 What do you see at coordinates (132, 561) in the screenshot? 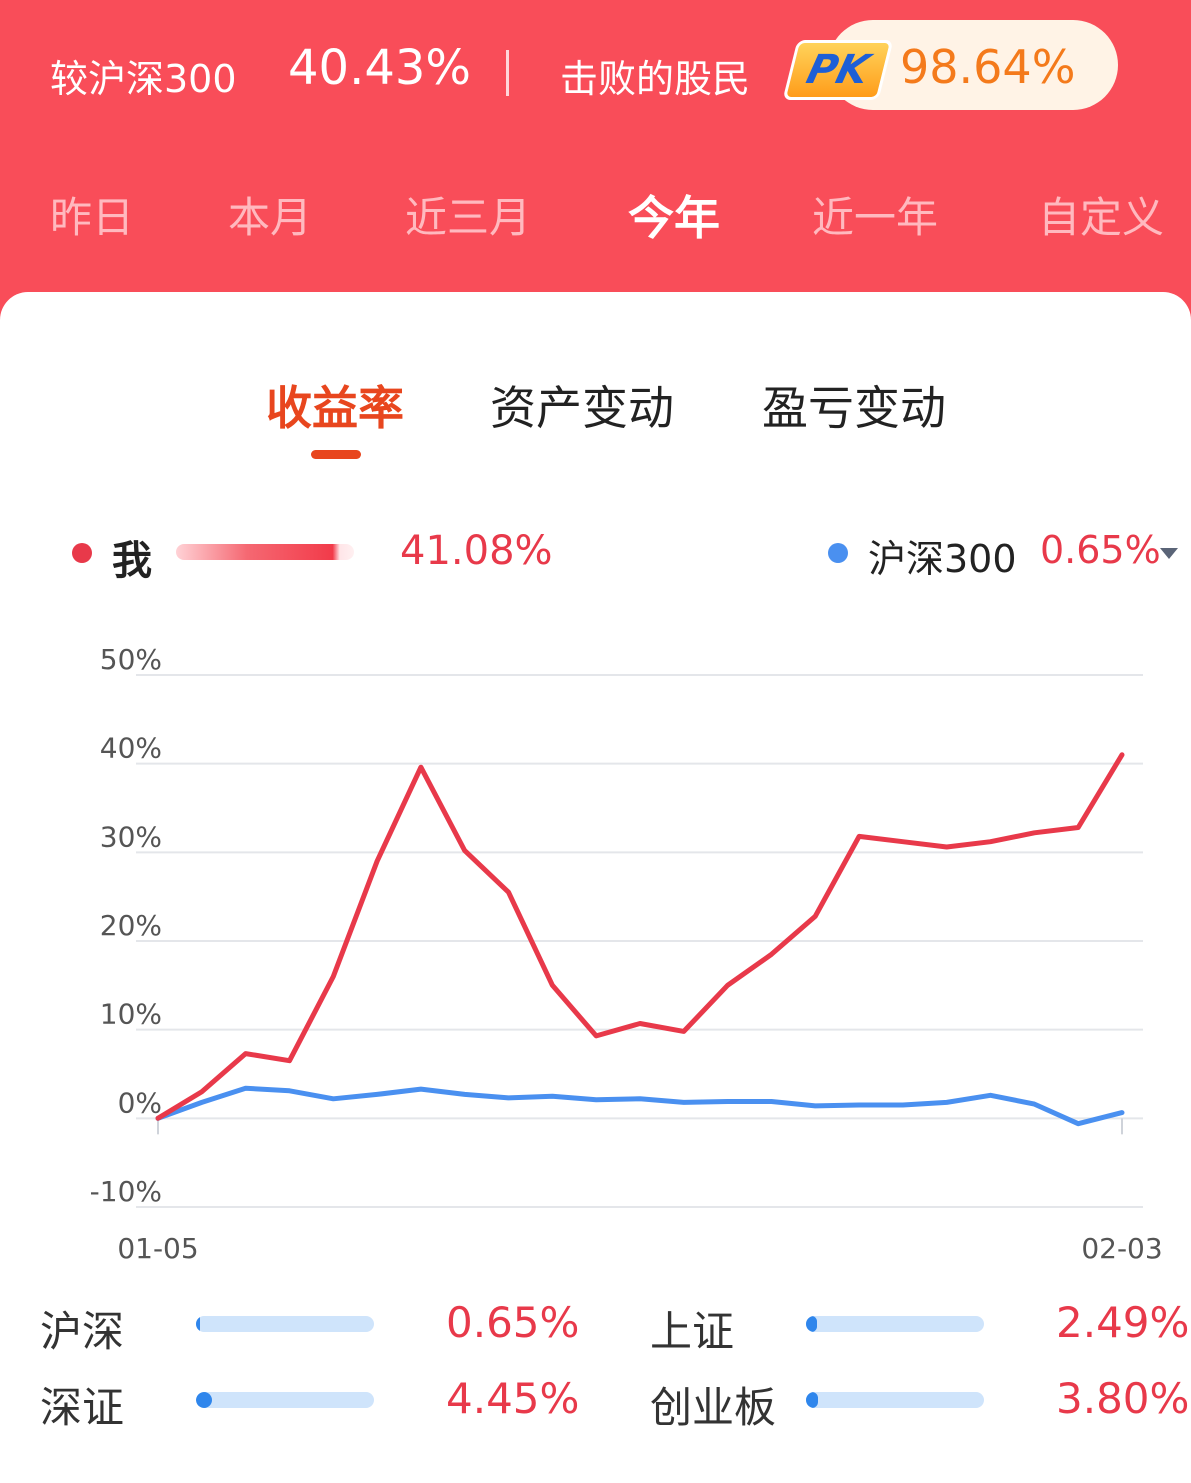
I see `legend-me-label: 我` at bounding box center [132, 561].